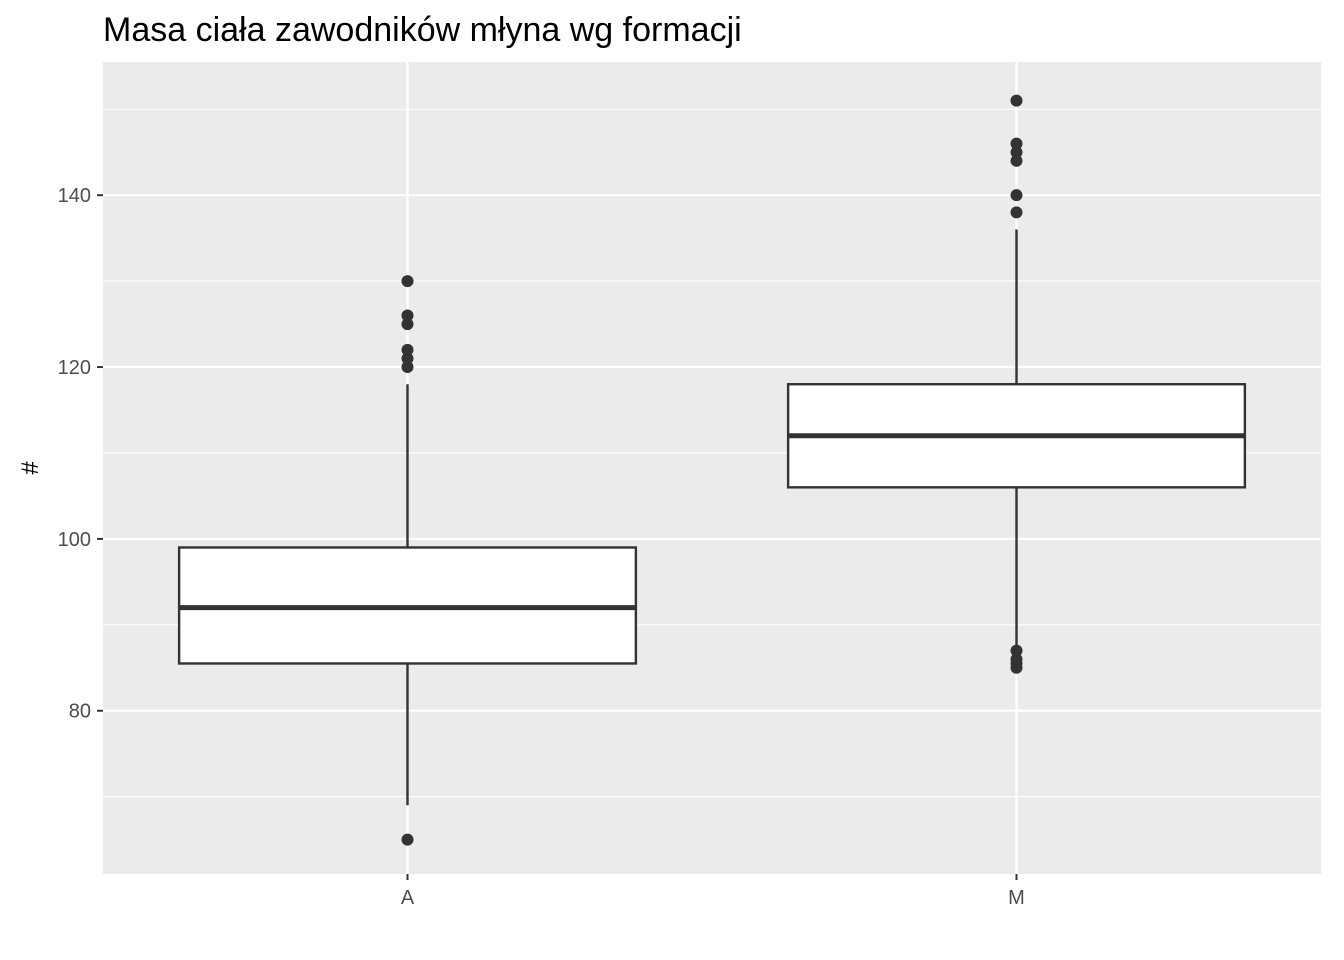 This screenshot has height=960, width=1344. I want to click on chart-title: Masa ciała zawodników młyna wg formacji, so click(422, 30).